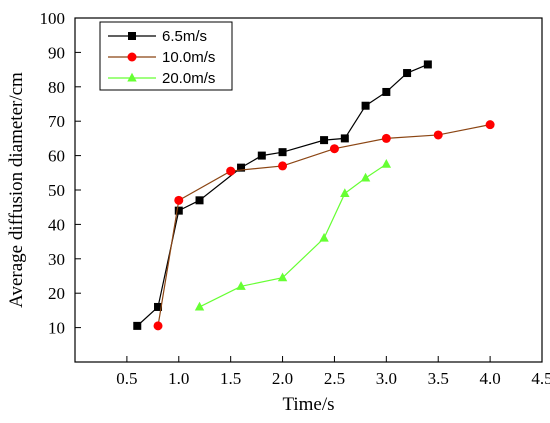 The height and width of the screenshot is (423, 550). I want to click on series-line, so click(293, 235).